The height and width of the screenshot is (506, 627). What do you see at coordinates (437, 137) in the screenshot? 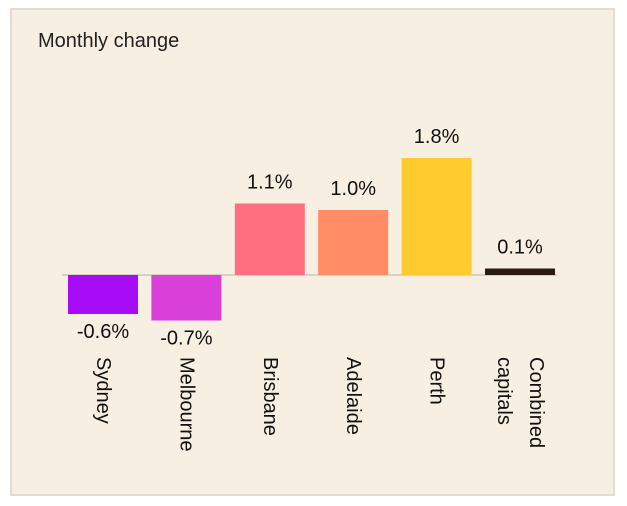
I see `data-label: 1.8%` at bounding box center [437, 137].